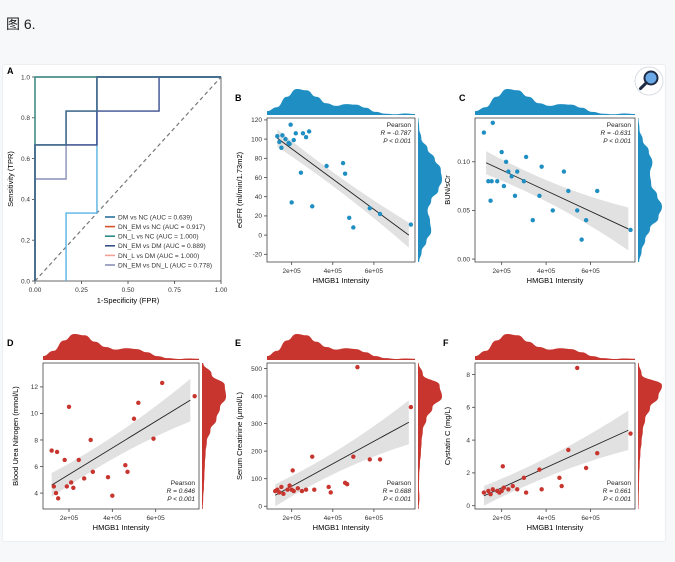  What do you see at coordinates (397, 491) in the screenshot?
I see `stats-r: R = 0.688` at bounding box center [397, 491].